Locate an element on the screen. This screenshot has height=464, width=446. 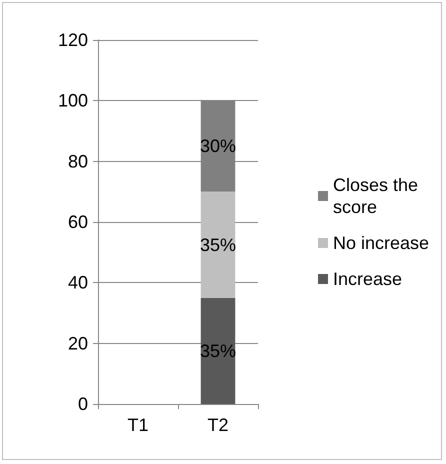
y-tick-label: 80 is located at coordinates (78, 161).